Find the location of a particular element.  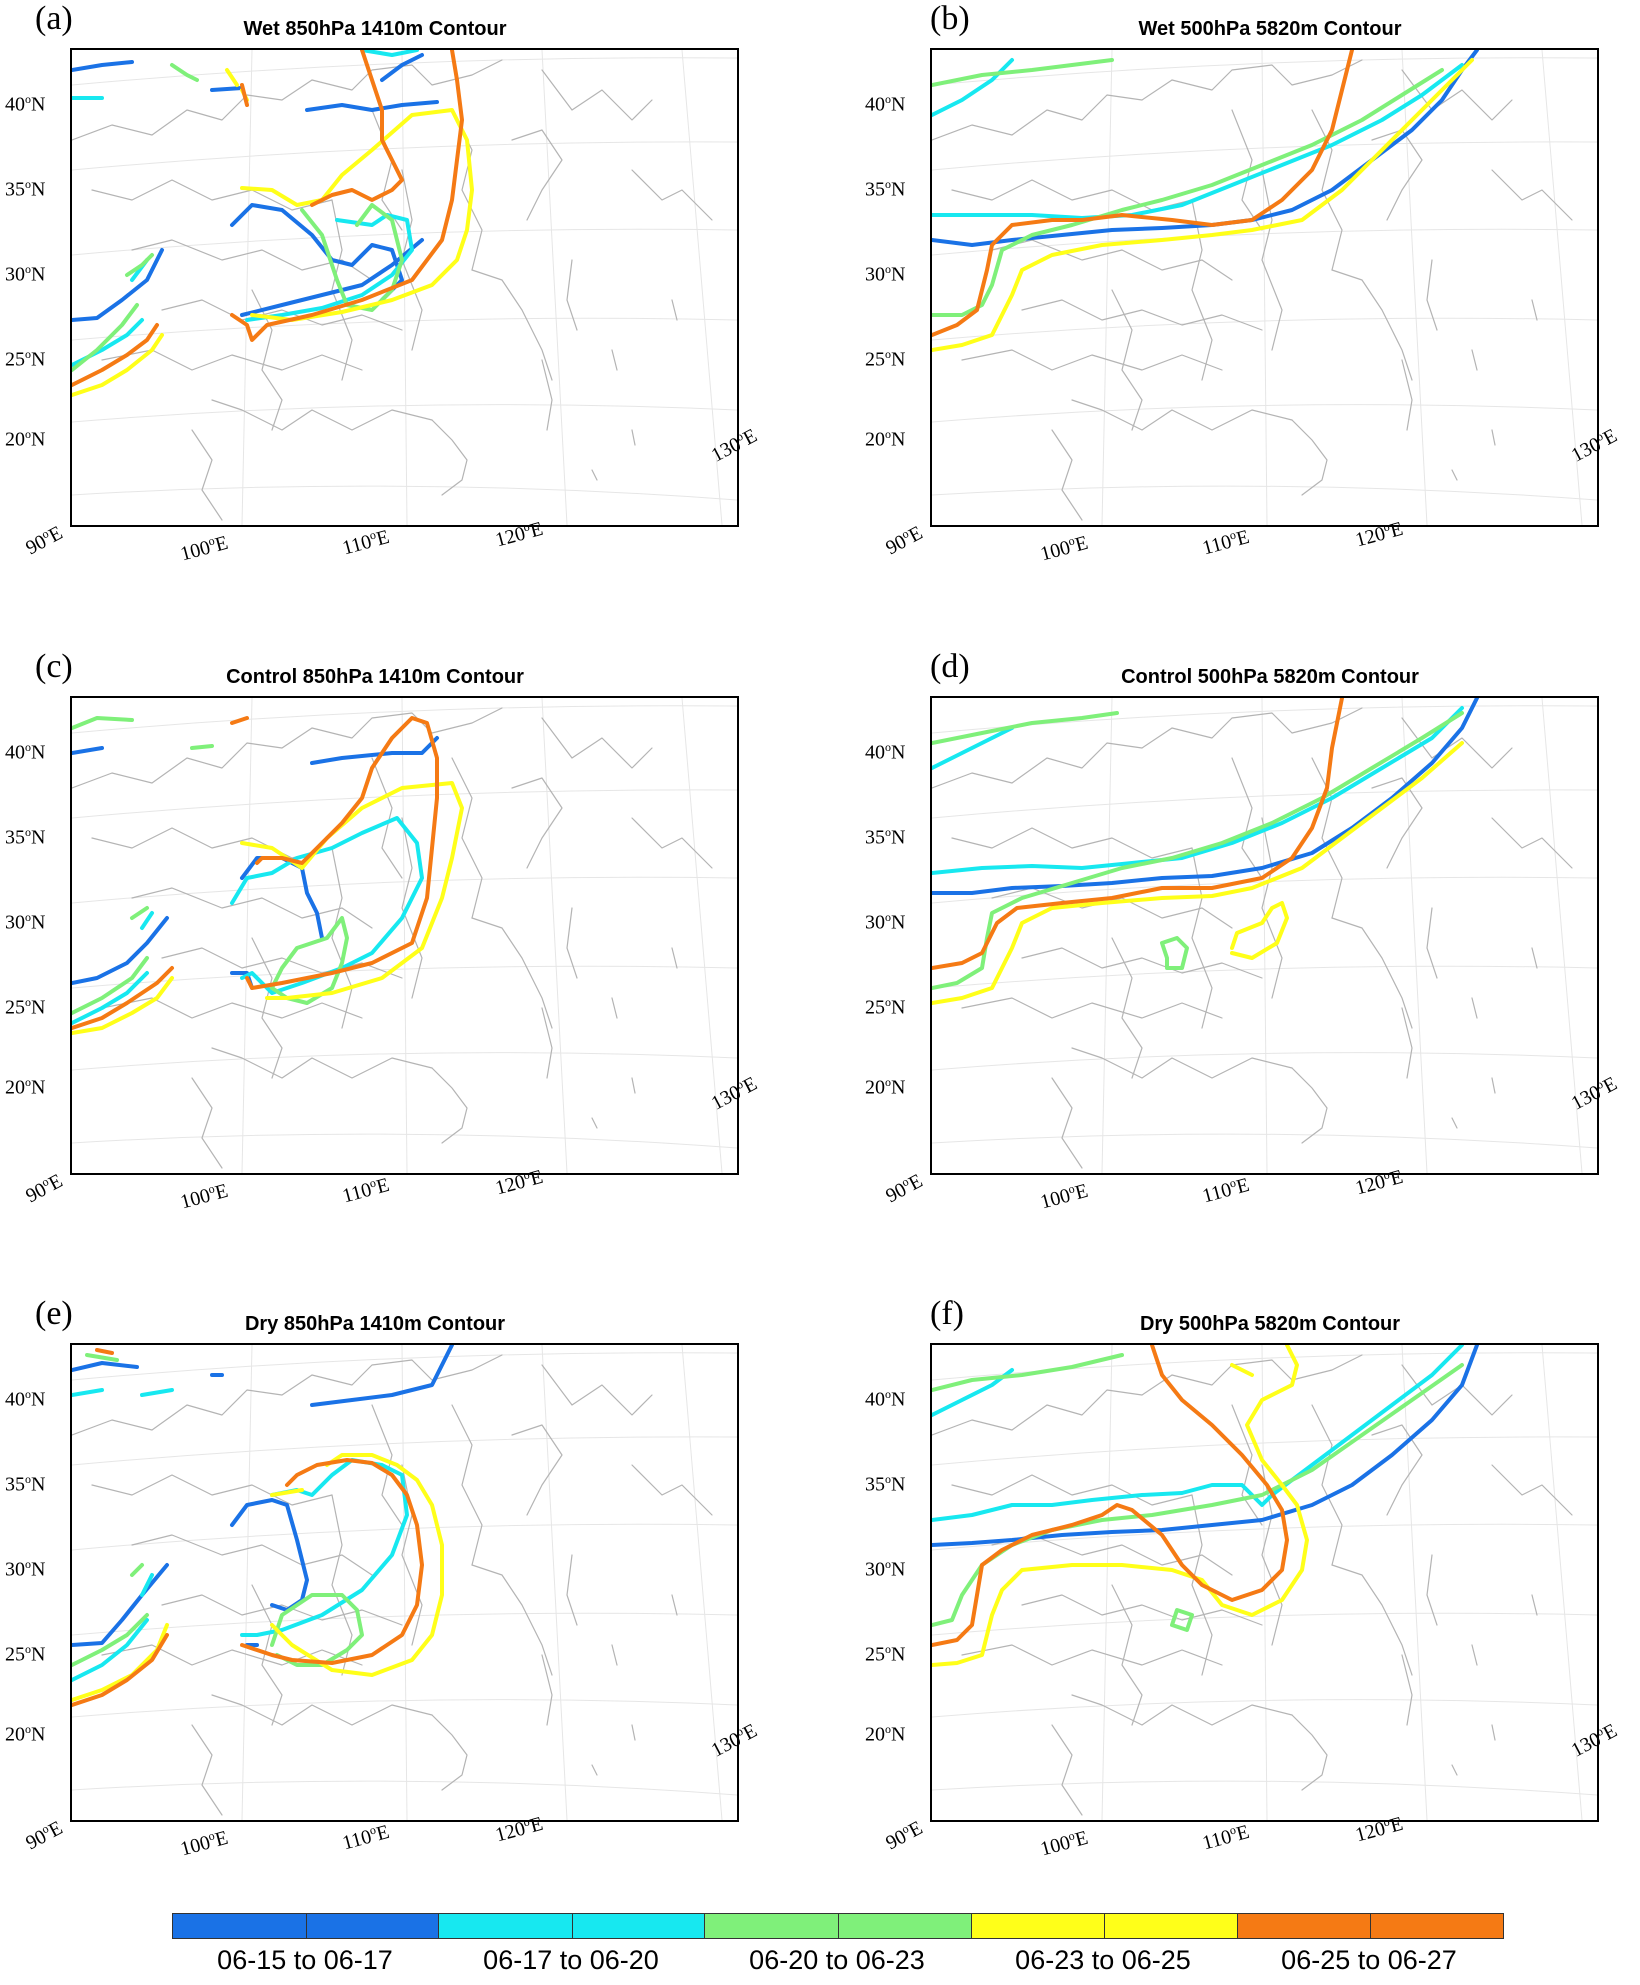

panel-title: Wet 850hPa 1410m Contour is located at coordinates (375, 29).